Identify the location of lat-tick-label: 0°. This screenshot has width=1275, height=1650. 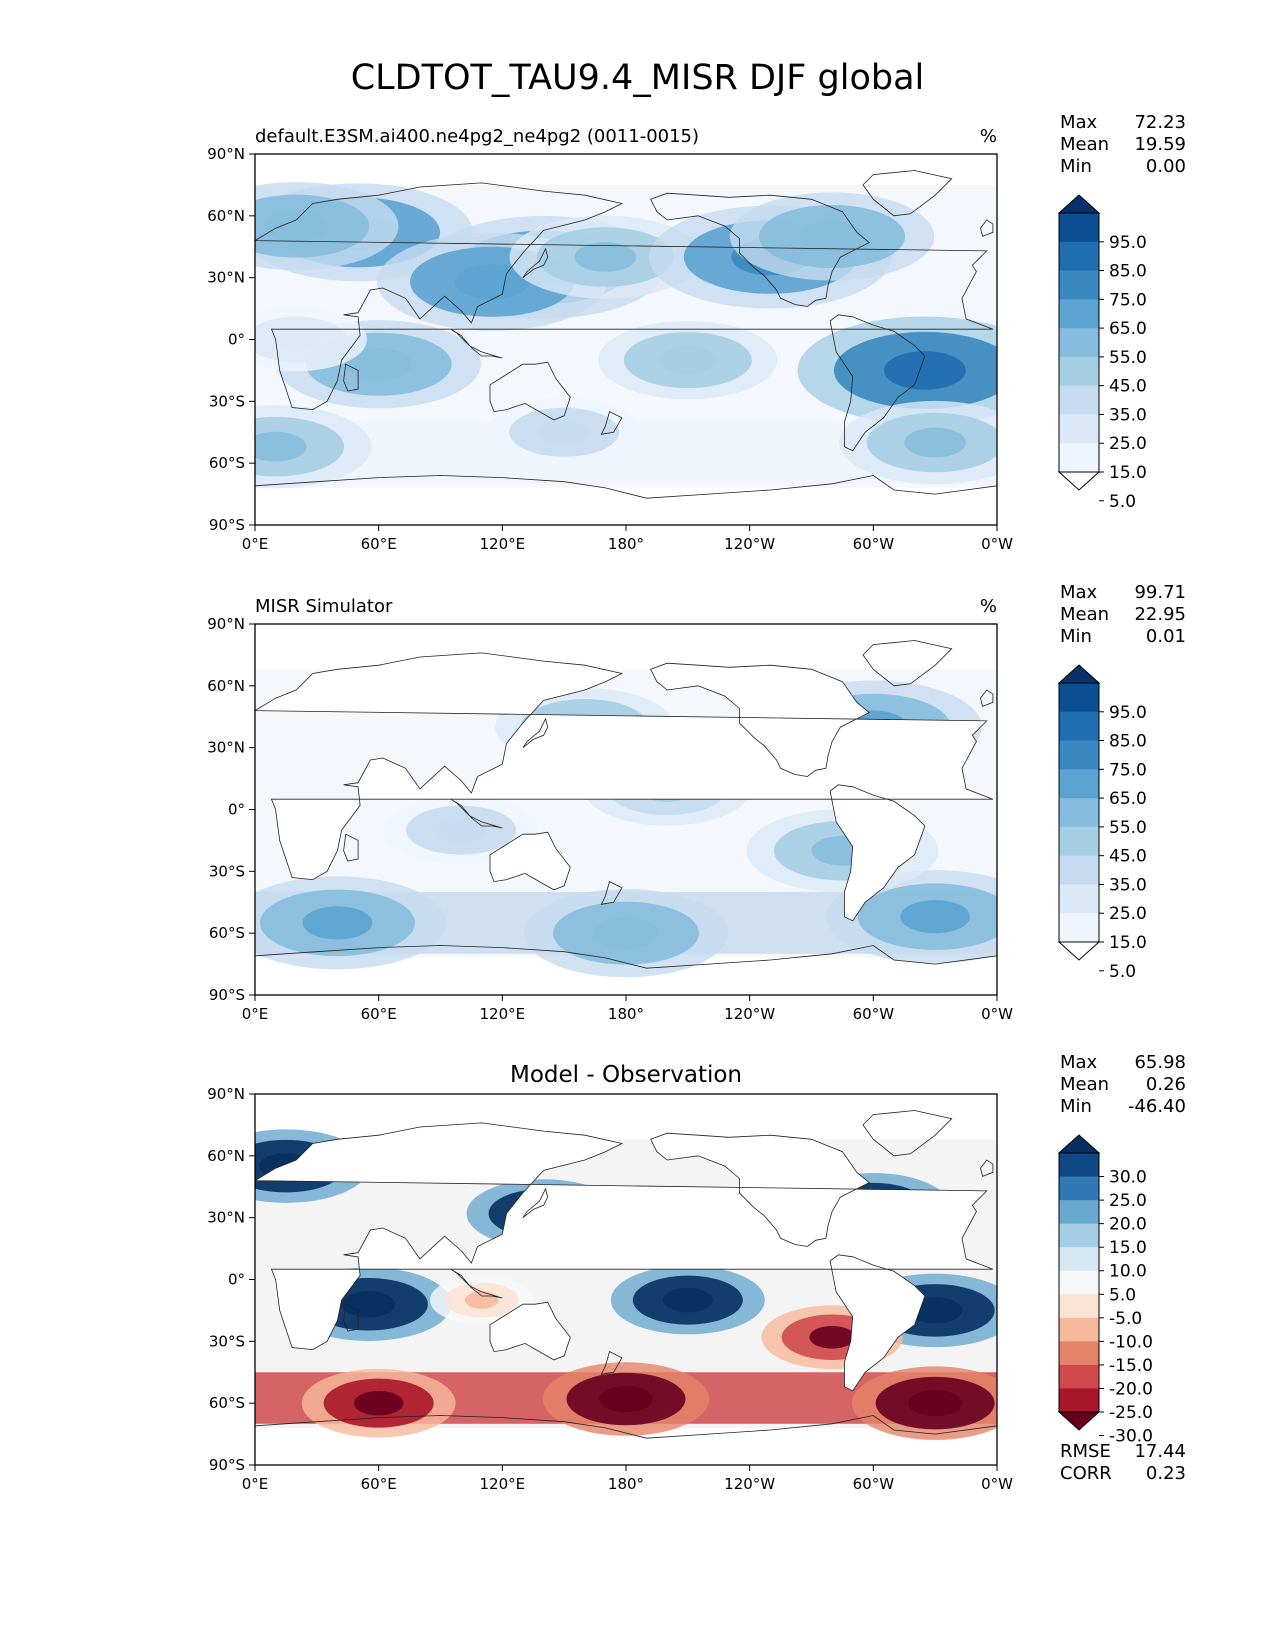
(236, 1280).